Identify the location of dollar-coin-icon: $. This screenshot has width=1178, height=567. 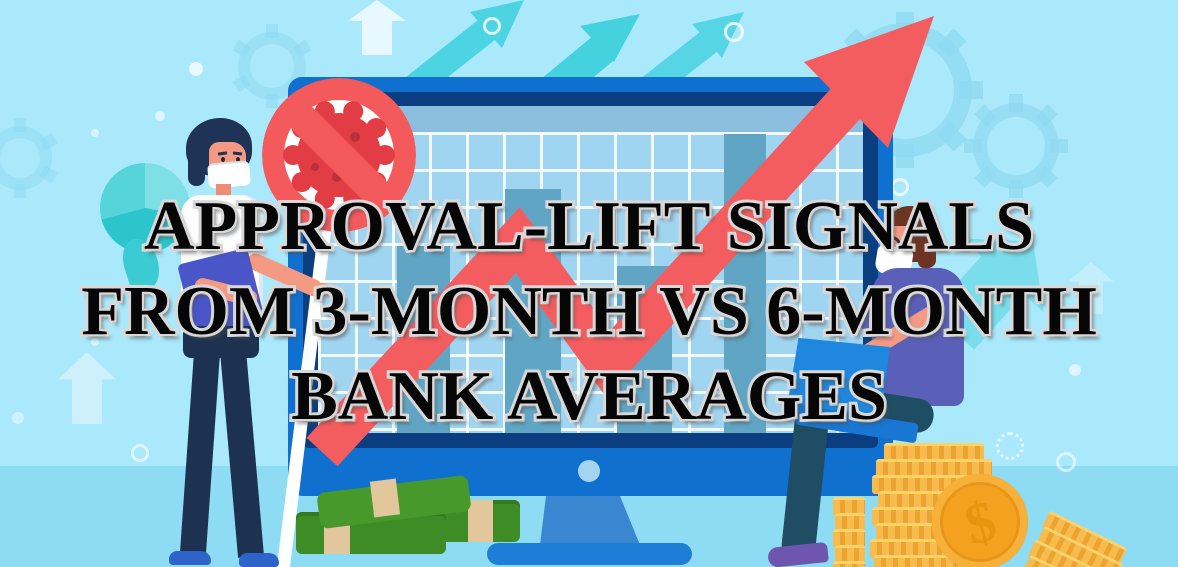
(980, 520).